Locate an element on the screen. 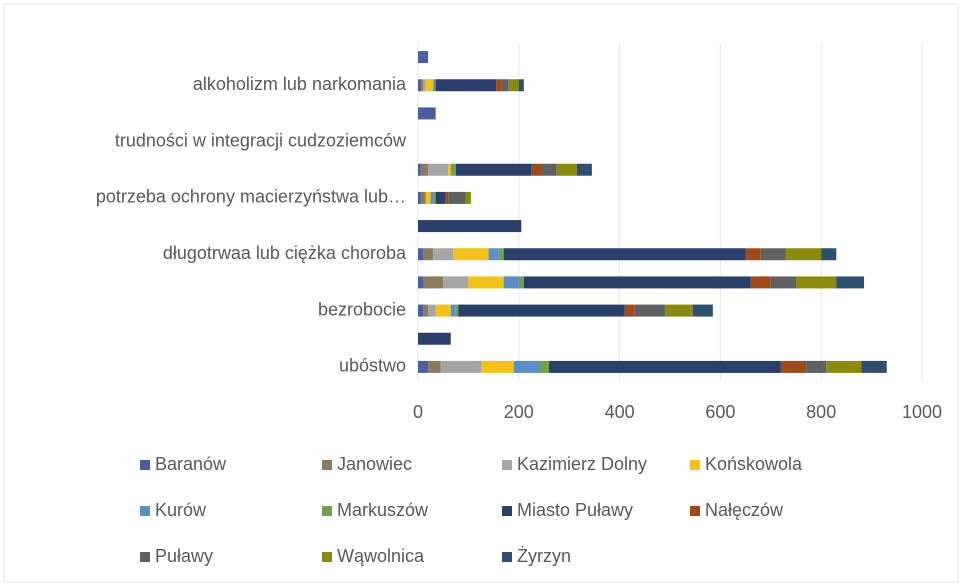 The width and height of the screenshot is (963, 587). legend-label: Kurów is located at coordinates (181, 510).